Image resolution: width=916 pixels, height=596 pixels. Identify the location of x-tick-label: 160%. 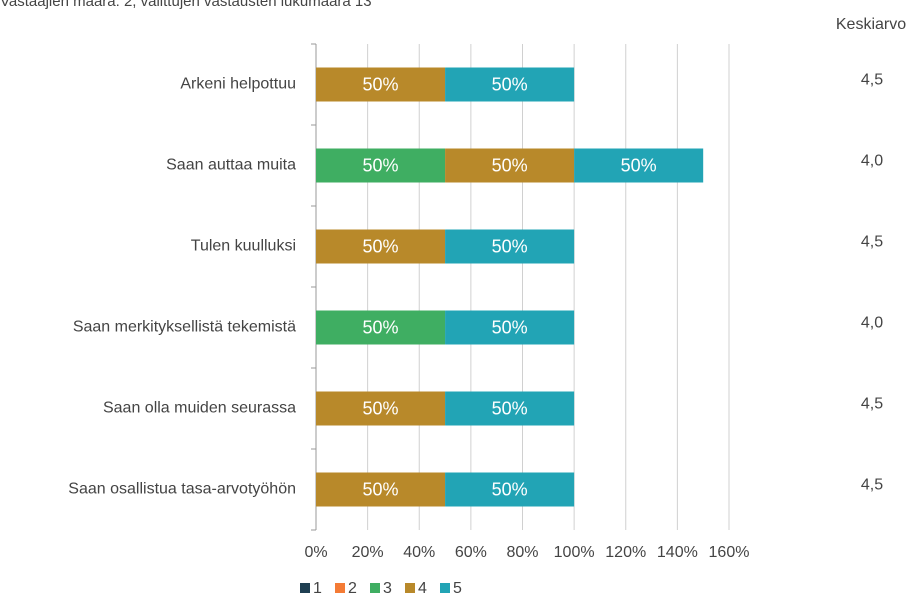
(729, 552).